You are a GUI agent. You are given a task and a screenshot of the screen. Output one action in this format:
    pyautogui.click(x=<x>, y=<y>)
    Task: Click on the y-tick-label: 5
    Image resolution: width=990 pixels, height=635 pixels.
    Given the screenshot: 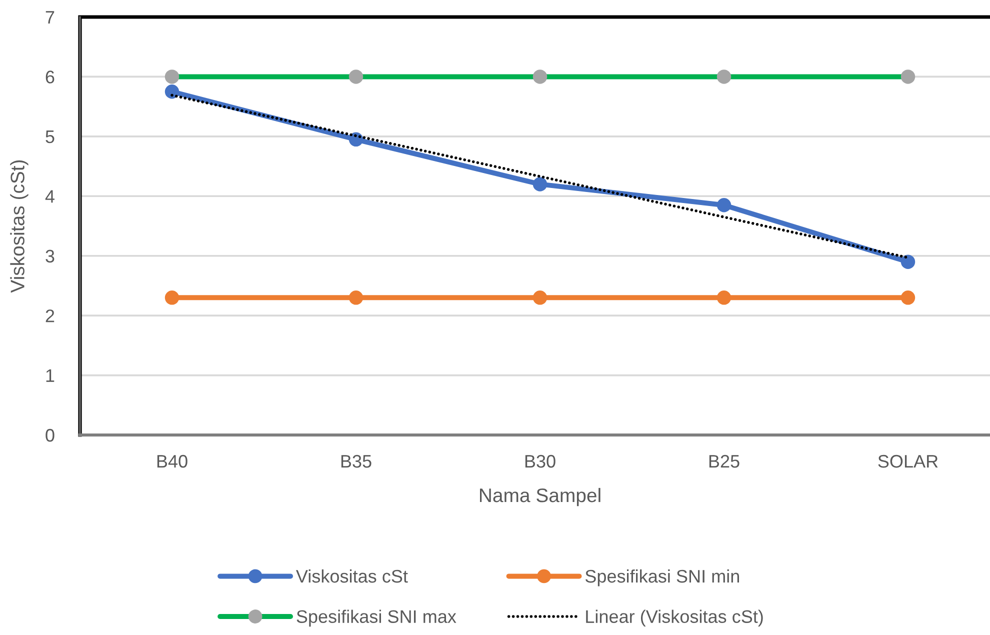 What is the action you would take?
    pyautogui.click(x=50, y=137)
    